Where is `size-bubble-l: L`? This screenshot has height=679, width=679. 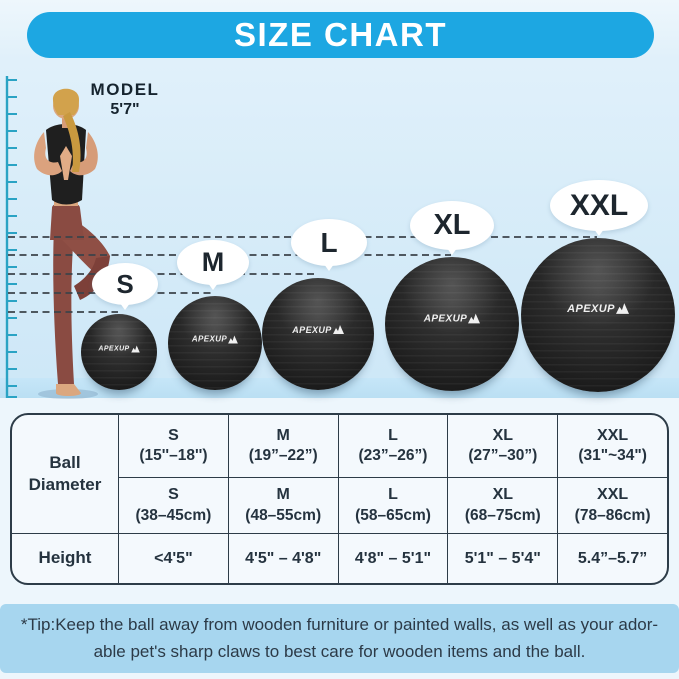 size-bubble-l: L is located at coordinates (329, 242).